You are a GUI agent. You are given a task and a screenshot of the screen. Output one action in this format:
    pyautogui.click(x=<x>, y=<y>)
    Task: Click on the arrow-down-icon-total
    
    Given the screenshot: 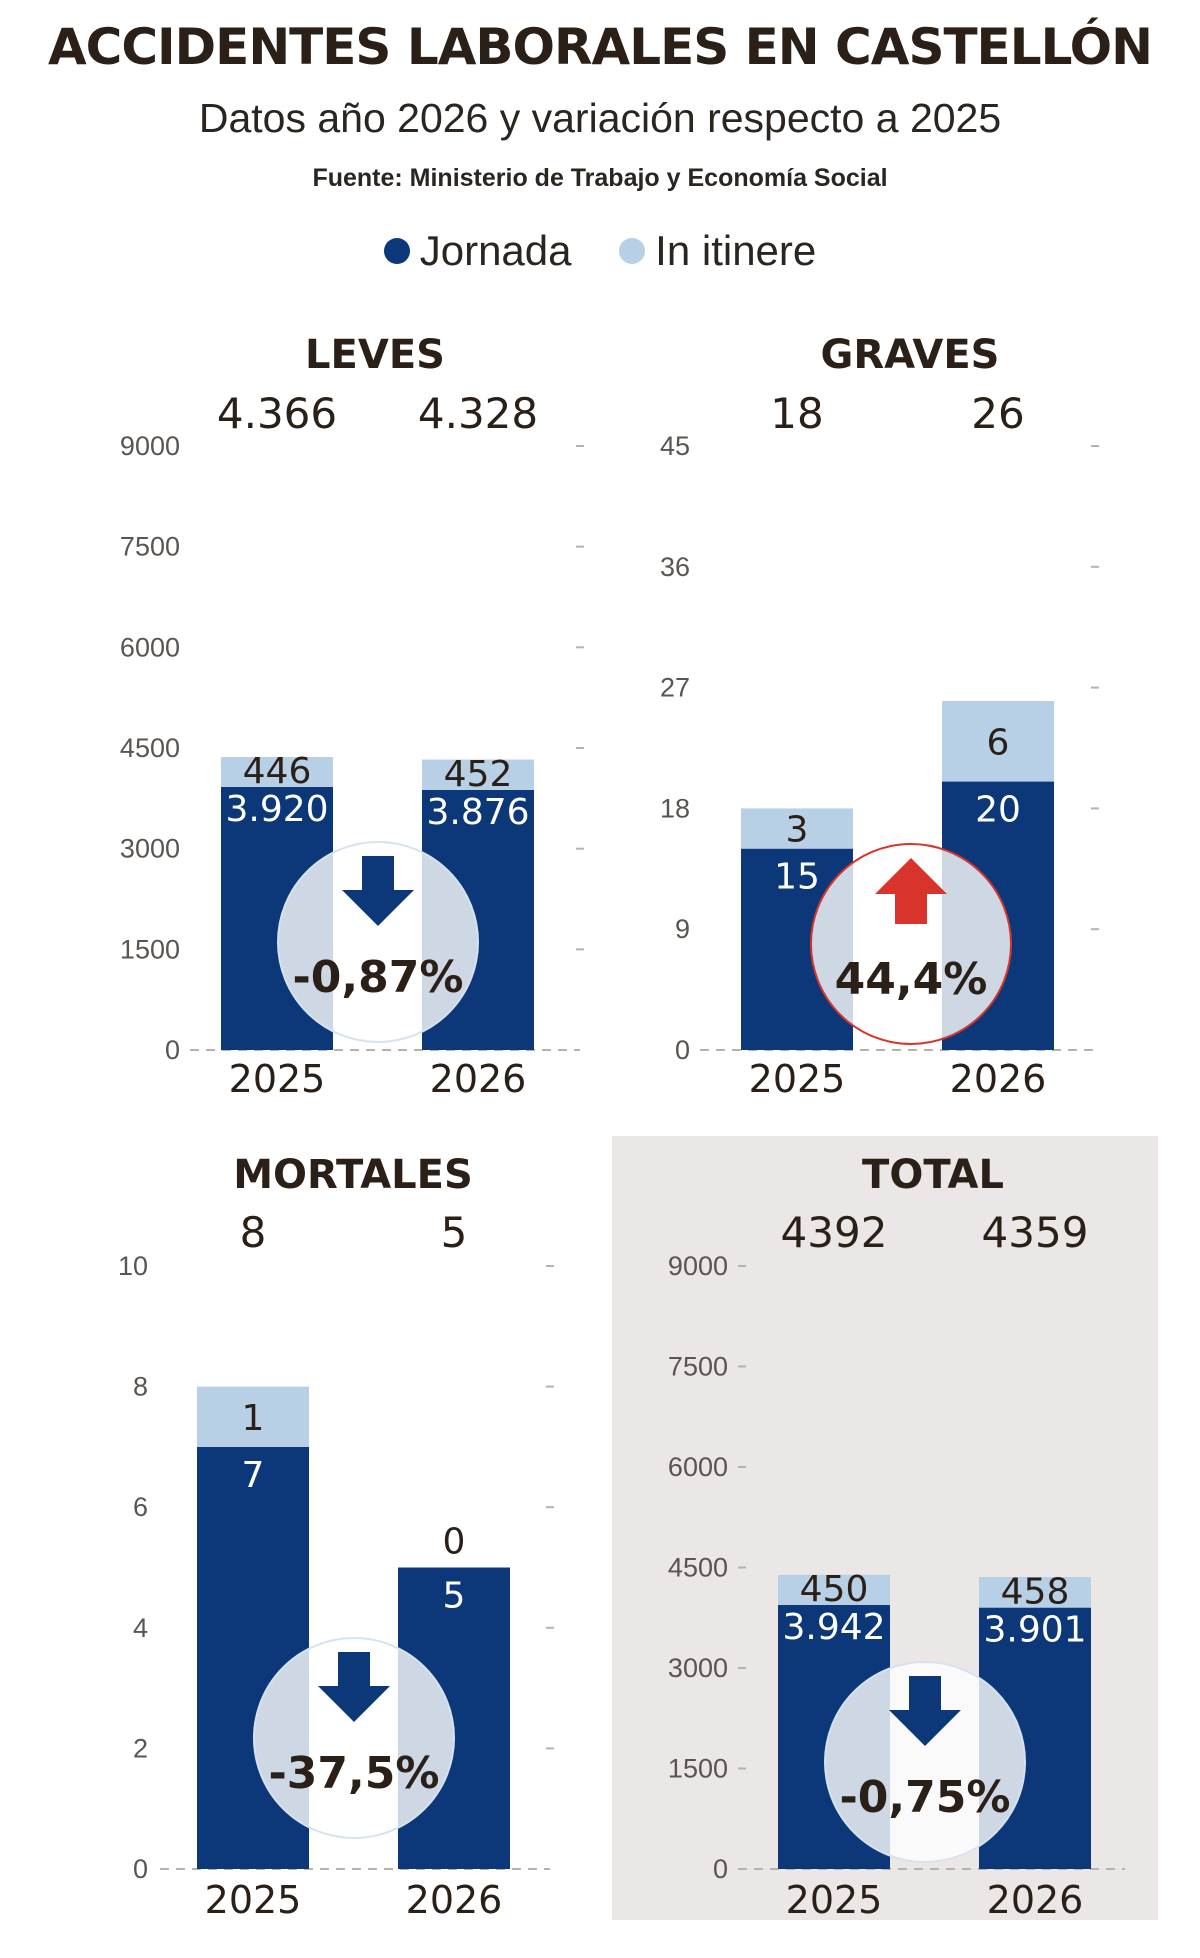 What is the action you would take?
    pyautogui.click(x=925, y=1711)
    